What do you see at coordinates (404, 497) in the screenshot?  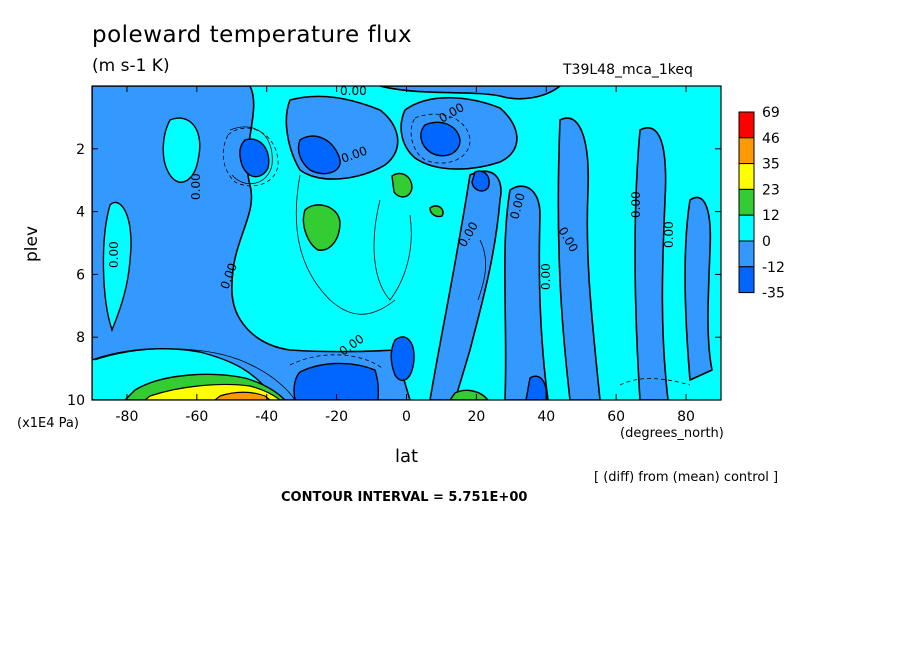 I see `contour-interval-label: CONTOUR INTERVAL = 5.751E+00` at bounding box center [404, 497].